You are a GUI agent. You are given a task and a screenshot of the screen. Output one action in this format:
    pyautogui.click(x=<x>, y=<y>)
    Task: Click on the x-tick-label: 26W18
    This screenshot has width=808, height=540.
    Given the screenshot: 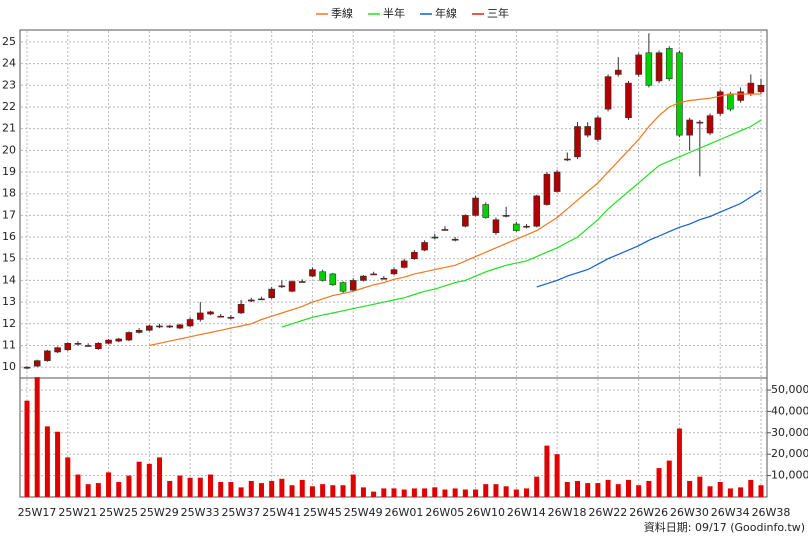 What is the action you would take?
    pyautogui.click(x=567, y=512)
    